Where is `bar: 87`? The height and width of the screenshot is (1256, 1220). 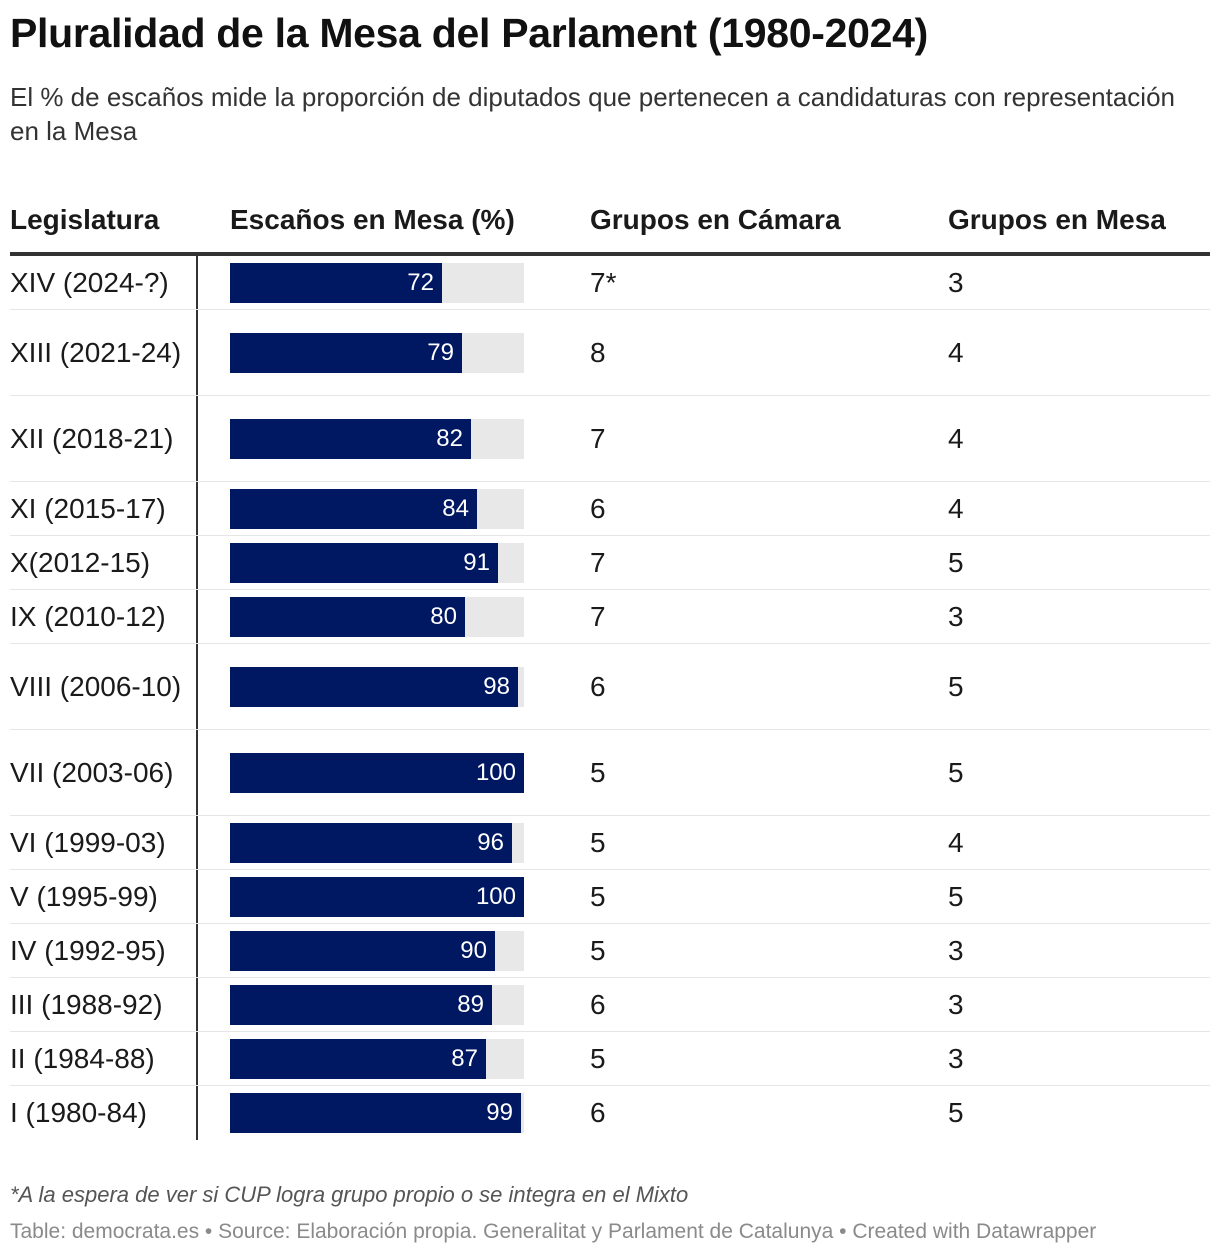 bar: 87 is located at coordinates (358, 1058).